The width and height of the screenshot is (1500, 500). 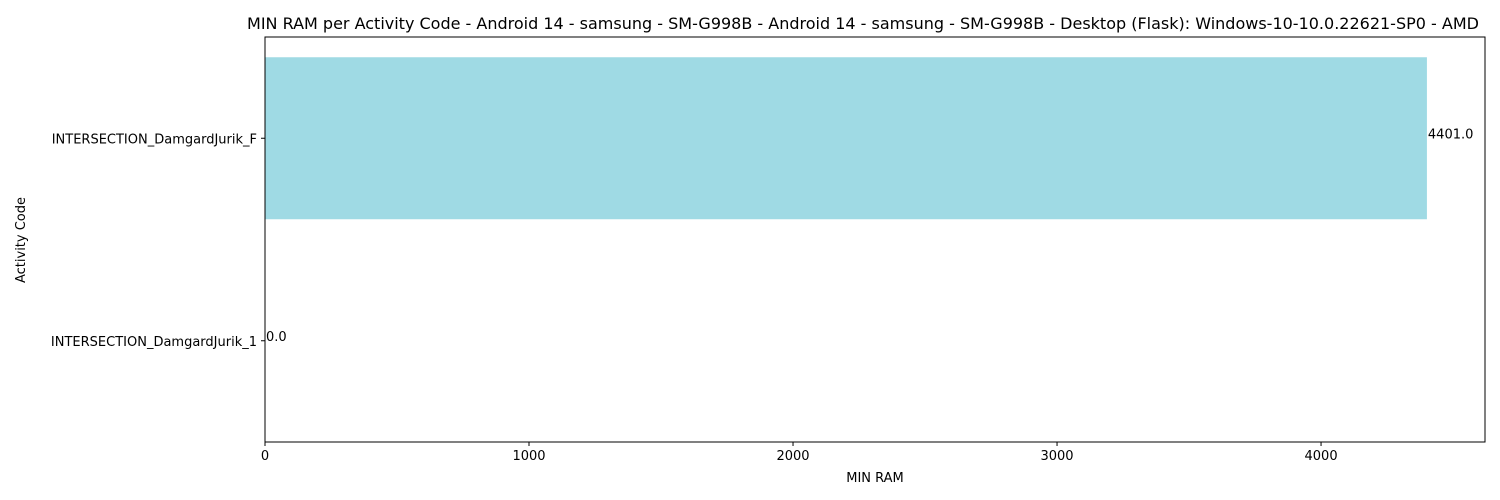 I want to click on y-tick-label-2: INTERSECTION_DamgardJurik_1, so click(x=154, y=342).